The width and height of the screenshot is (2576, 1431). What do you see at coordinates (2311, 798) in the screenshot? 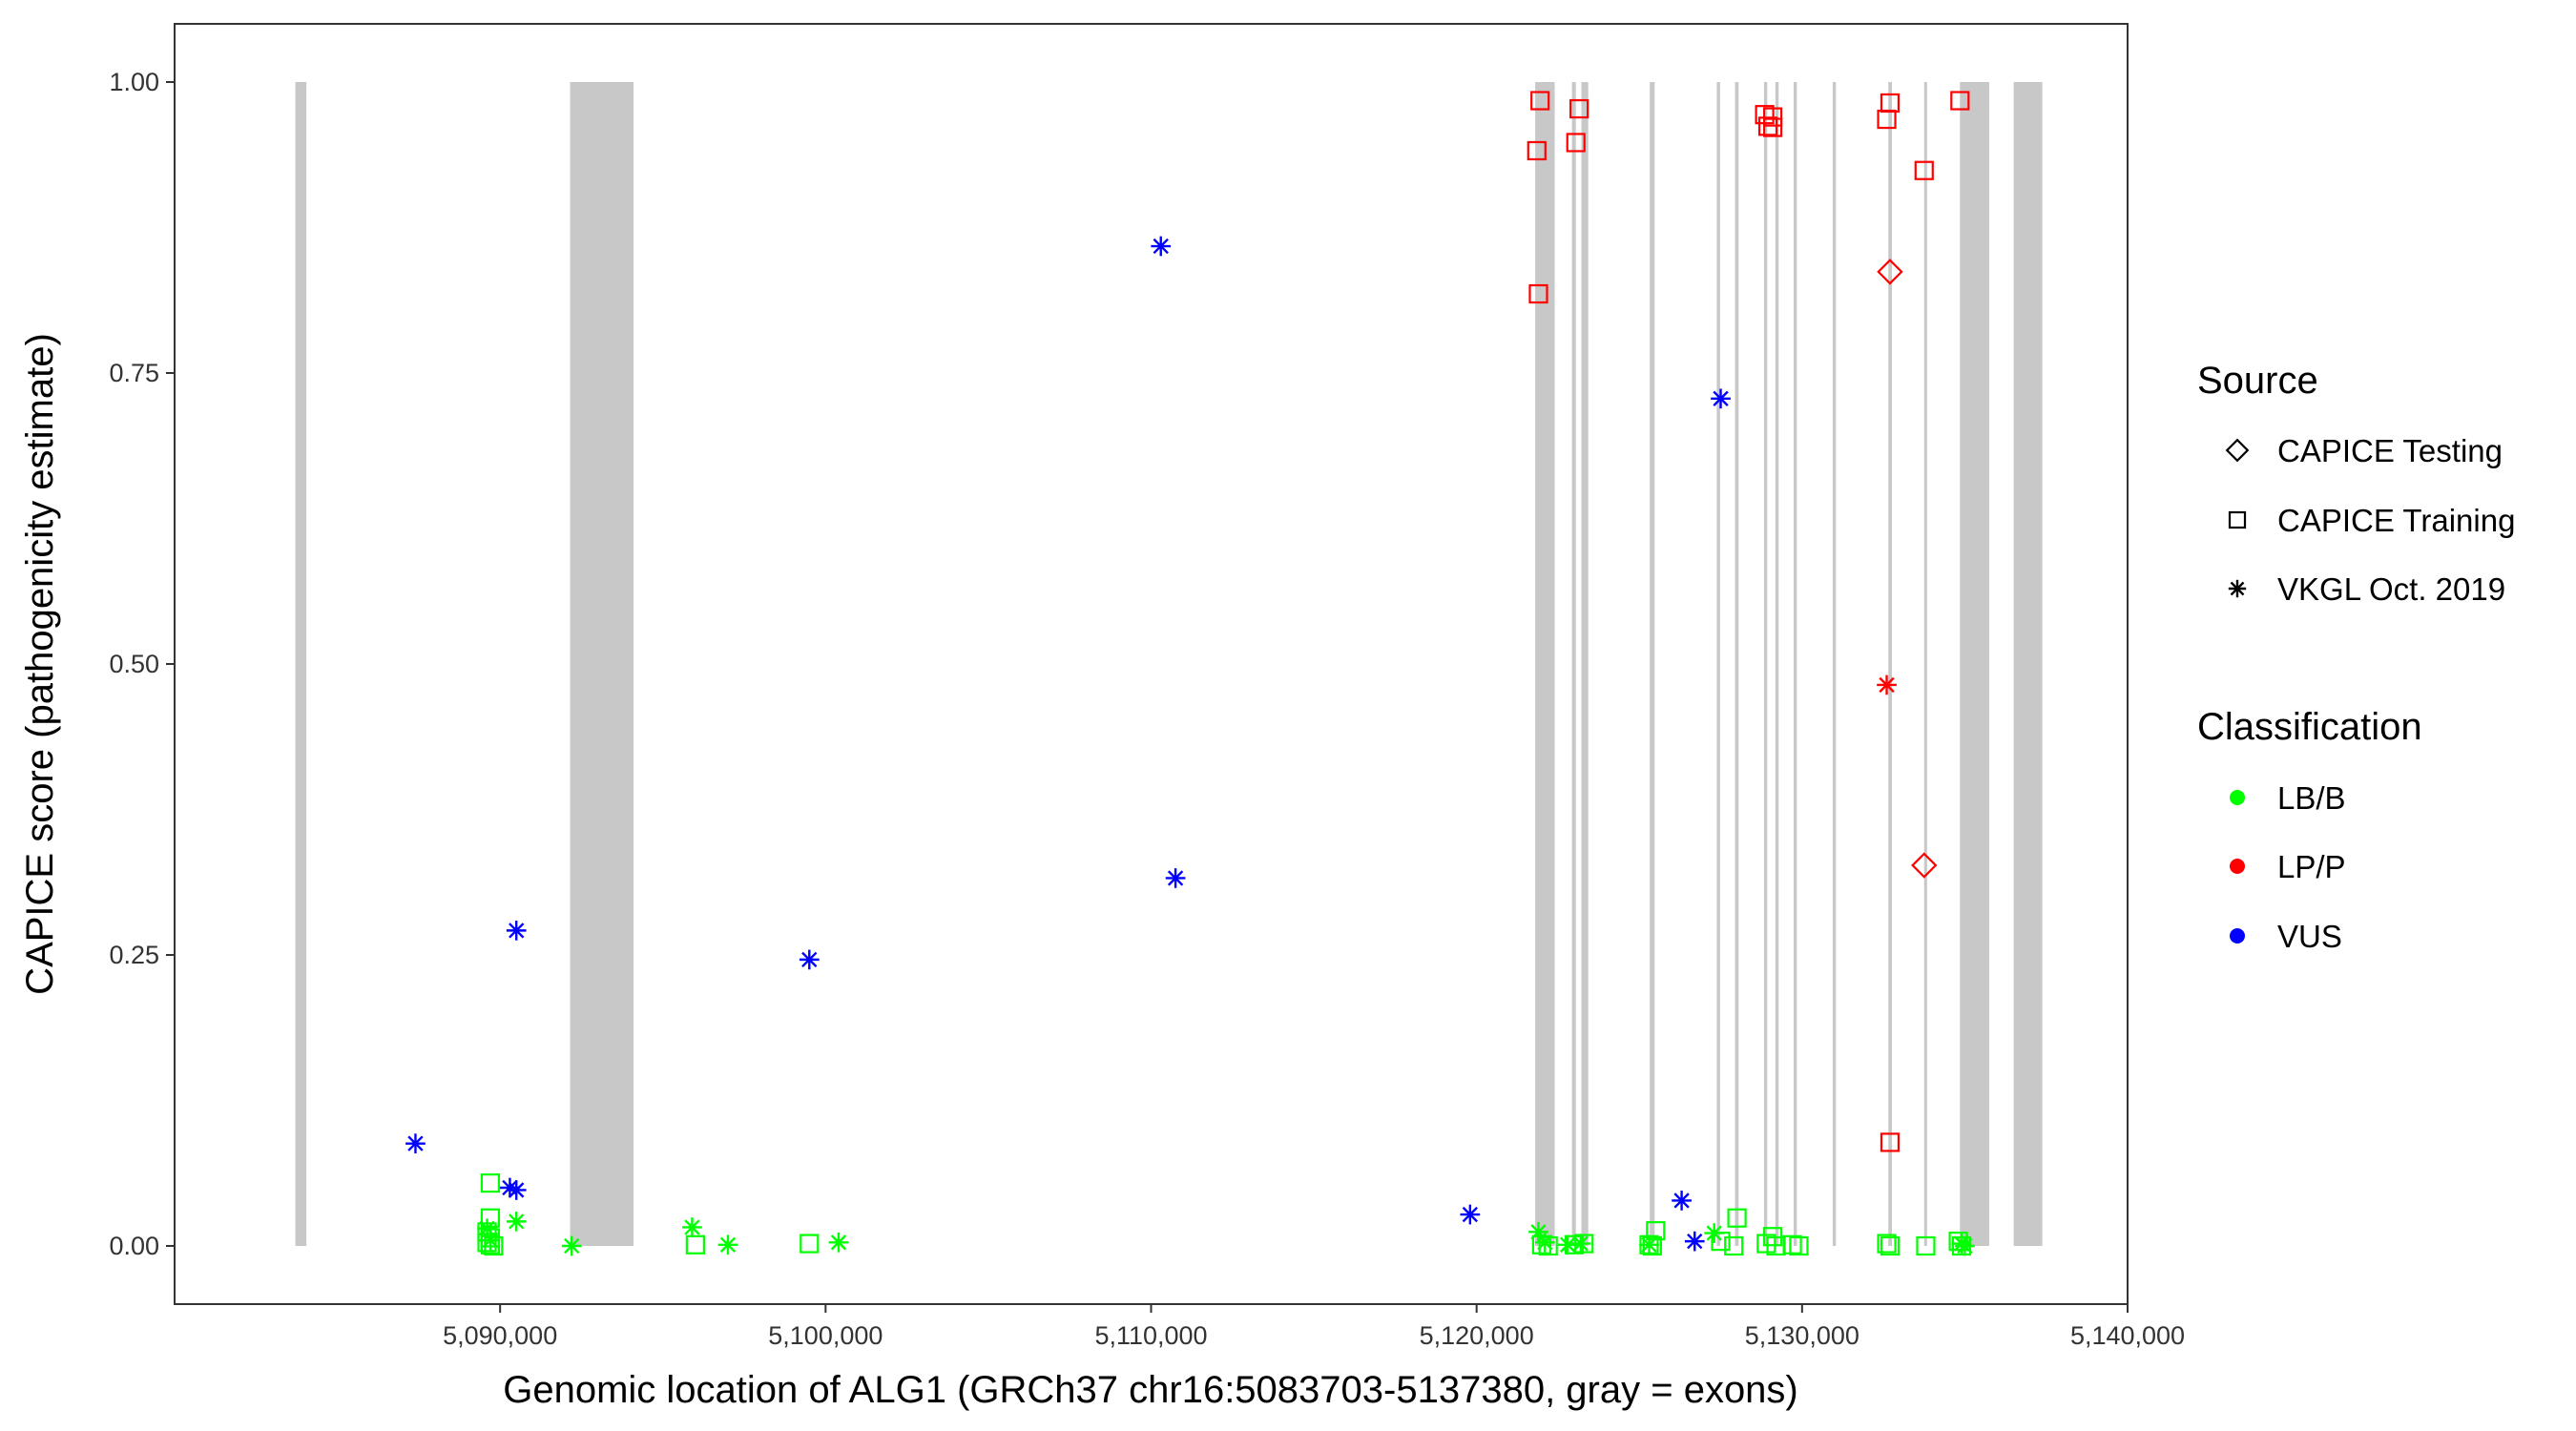
I see `legend-classification-label: LB/B` at bounding box center [2311, 798].